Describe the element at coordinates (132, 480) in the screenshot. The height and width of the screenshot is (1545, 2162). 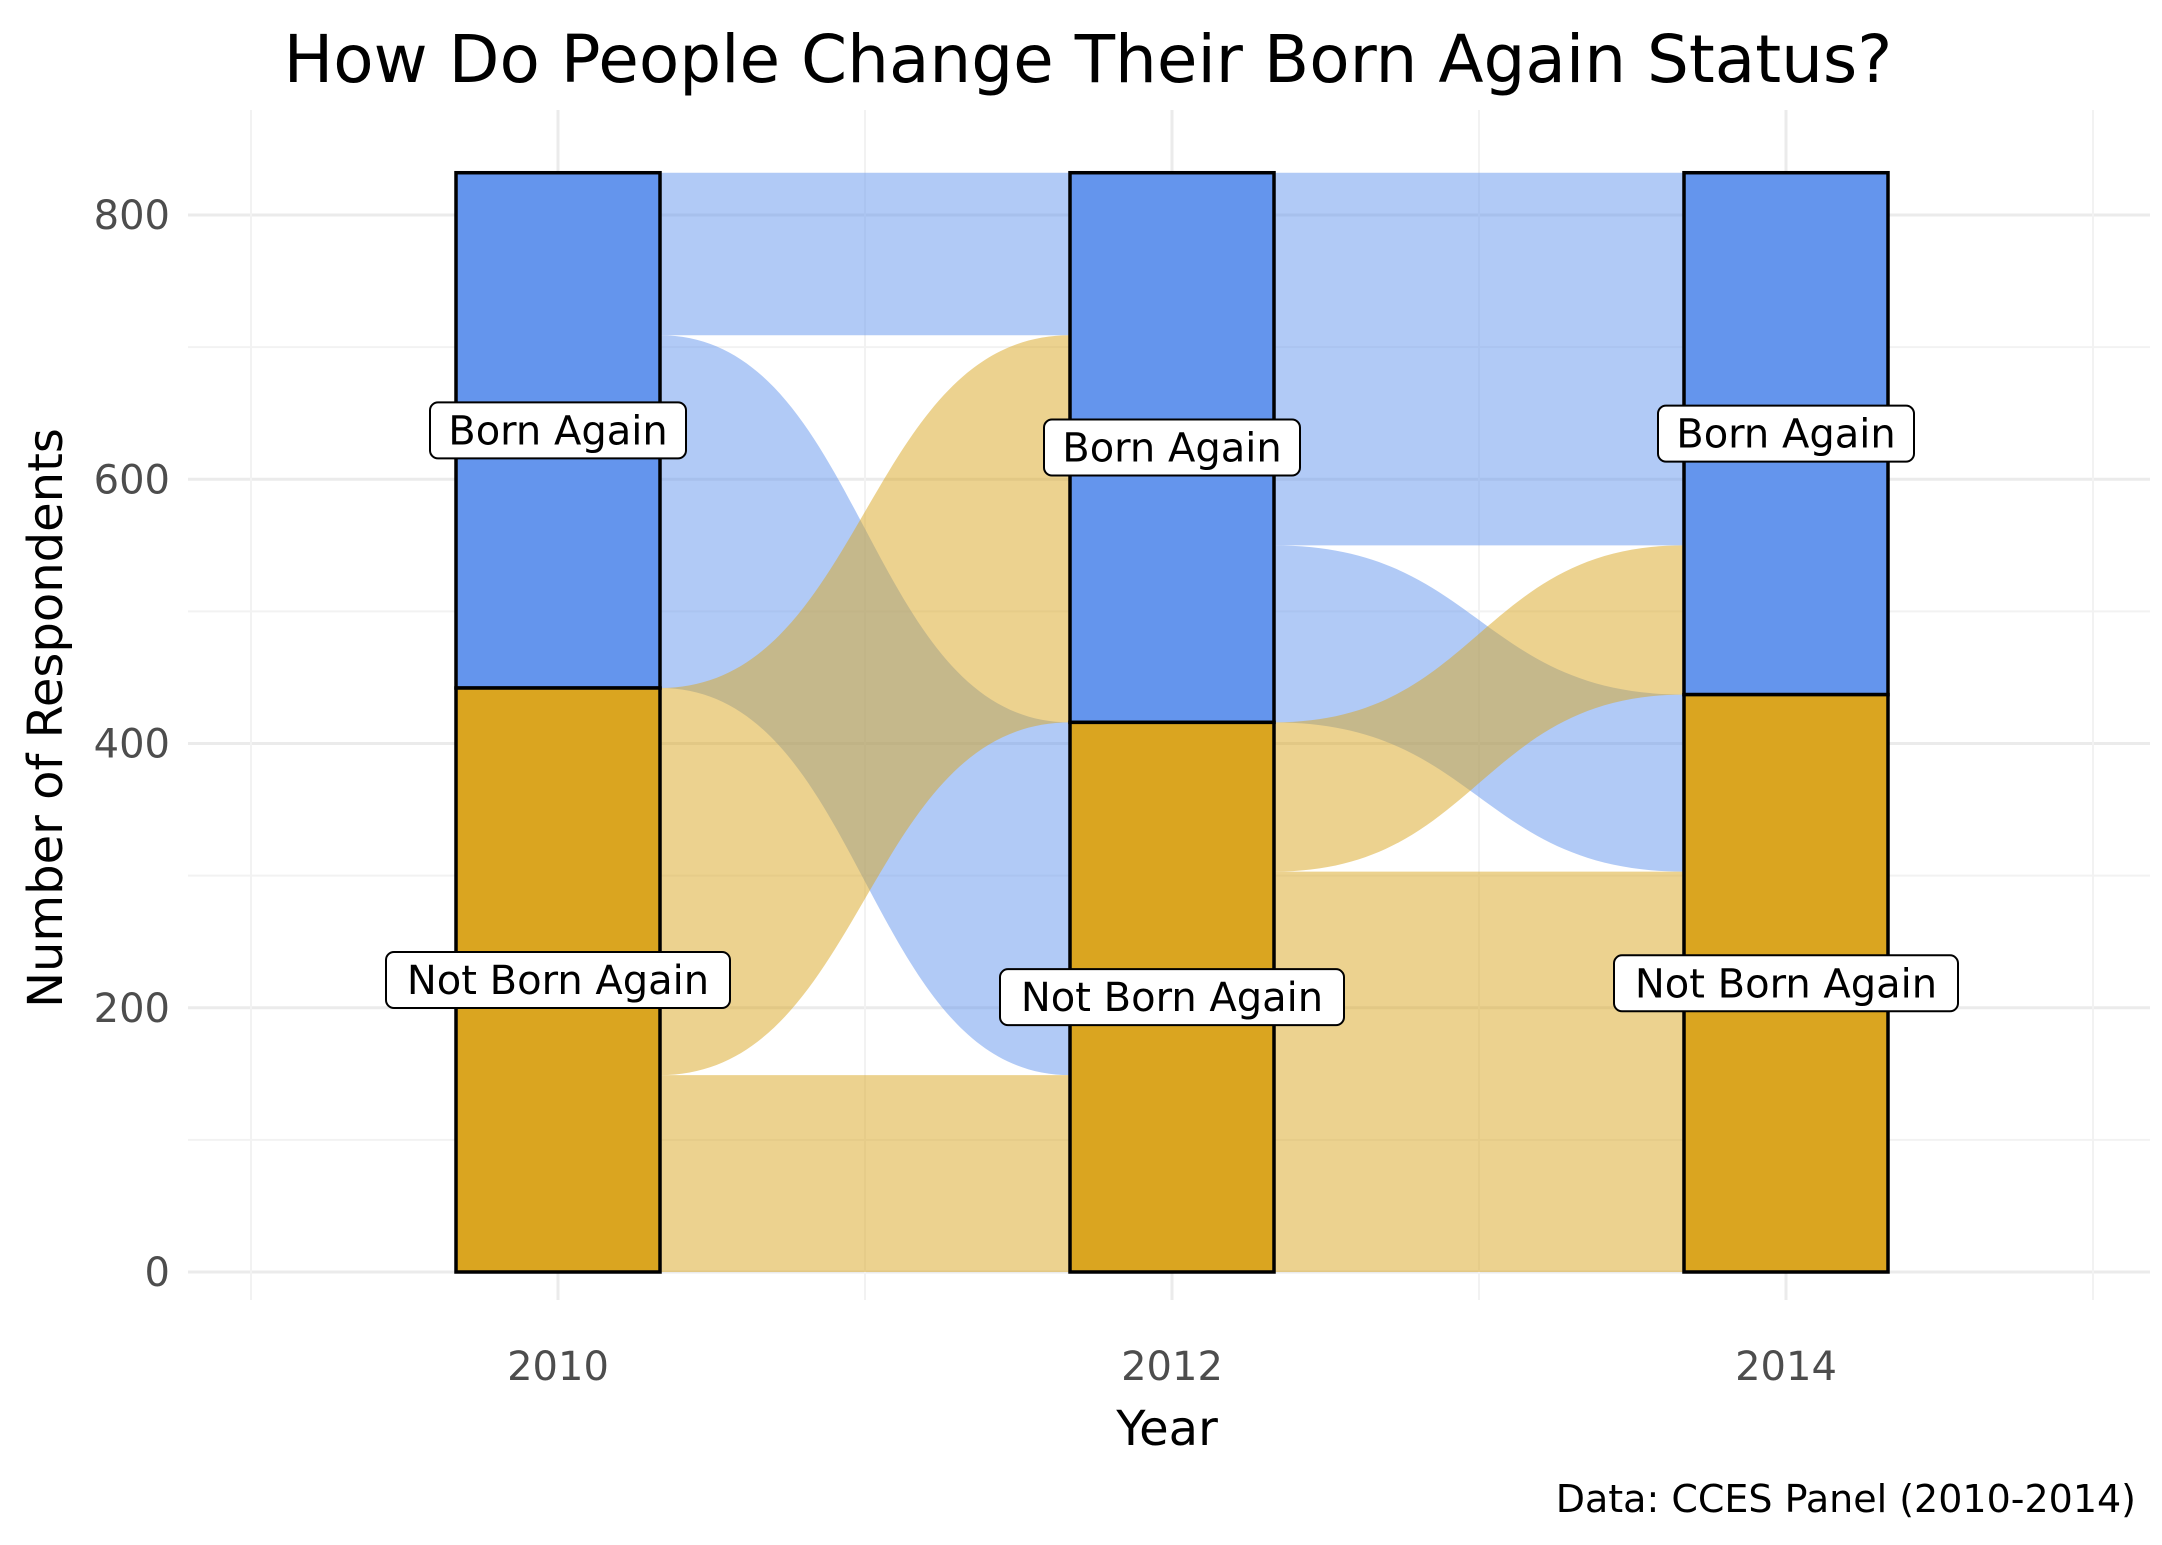
I see `y-tick-label: 600` at that location.